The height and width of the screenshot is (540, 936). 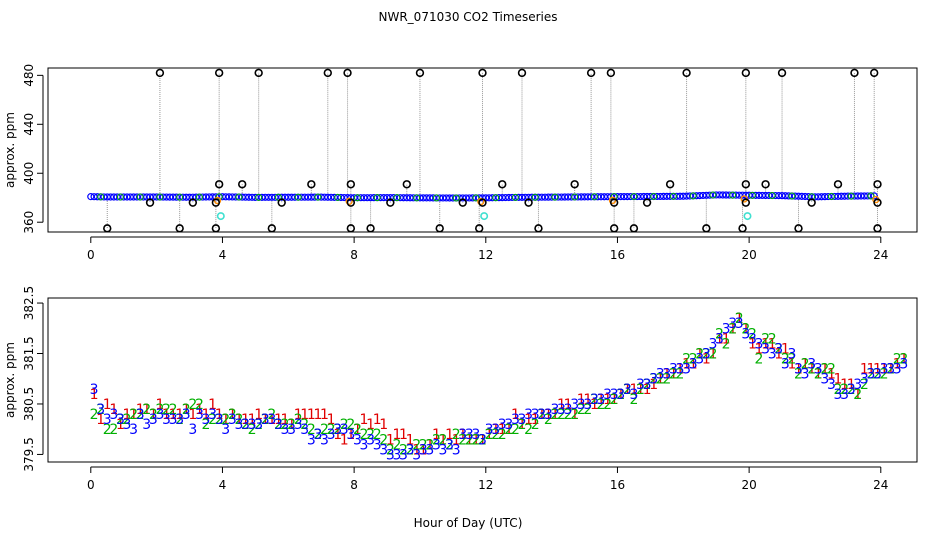 What do you see at coordinates (29, 404) in the screenshot?
I see `y-tick-label: 380.5` at bounding box center [29, 404].